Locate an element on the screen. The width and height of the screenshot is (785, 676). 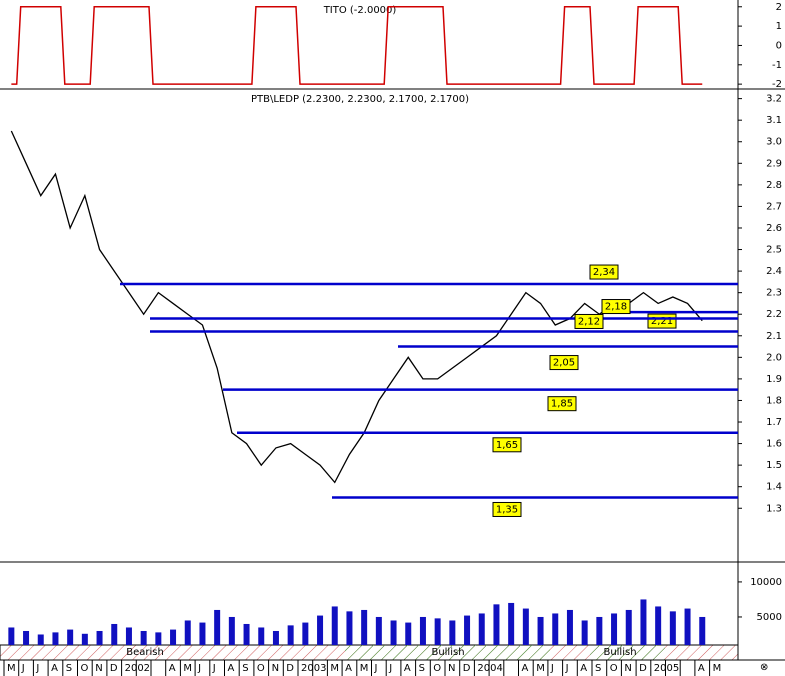
x-tick-label: 2005 is located at coordinates (666, 668).